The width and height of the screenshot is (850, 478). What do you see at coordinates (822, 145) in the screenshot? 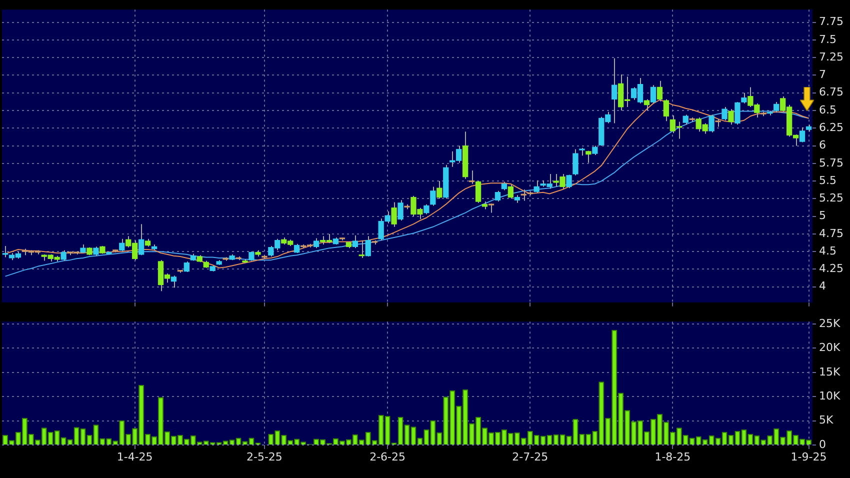
I see `y-tick-label: 6` at bounding box center [822, 145].